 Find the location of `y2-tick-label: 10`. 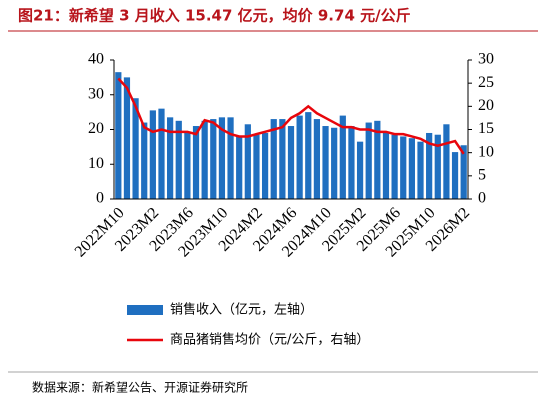

y2-tick-label: 10 is located at coordinates (486, 151).